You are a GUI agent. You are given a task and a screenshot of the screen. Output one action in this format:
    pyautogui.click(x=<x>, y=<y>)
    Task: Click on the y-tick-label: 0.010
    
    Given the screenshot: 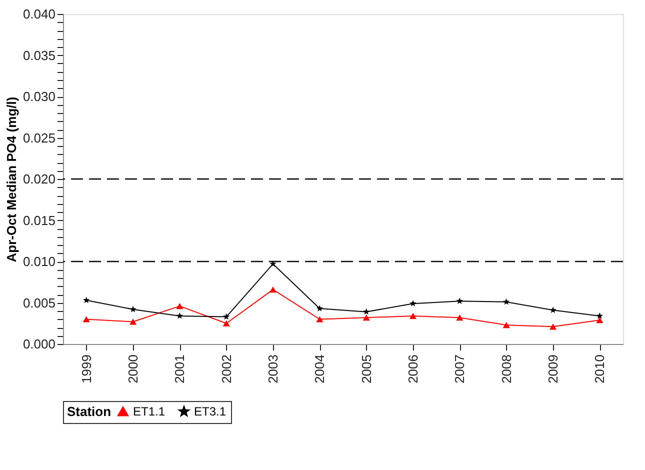 What is the action you would take?
    pyautogui.click(x=39, y=261)
    